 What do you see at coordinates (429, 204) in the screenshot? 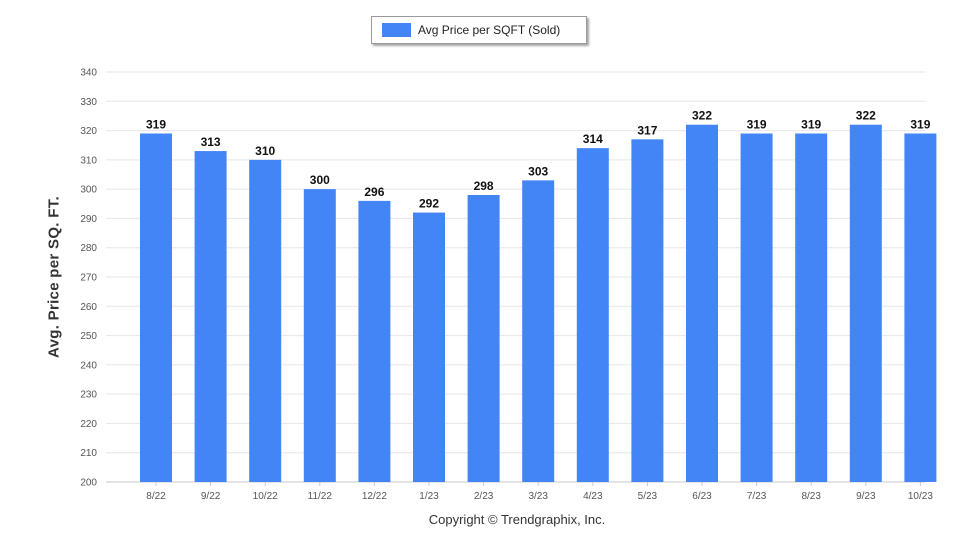
I see `data-label: 292` at bounding box center [429, 204].